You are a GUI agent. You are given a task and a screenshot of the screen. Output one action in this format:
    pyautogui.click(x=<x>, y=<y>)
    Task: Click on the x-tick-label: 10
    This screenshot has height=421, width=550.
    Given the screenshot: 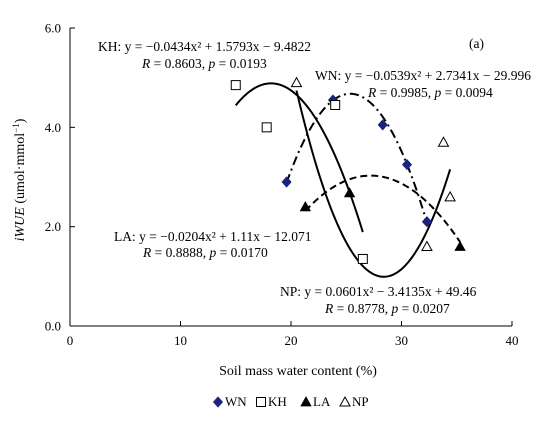 What is the action you would take?
    pyautogui.click(x=180, y=340)
    